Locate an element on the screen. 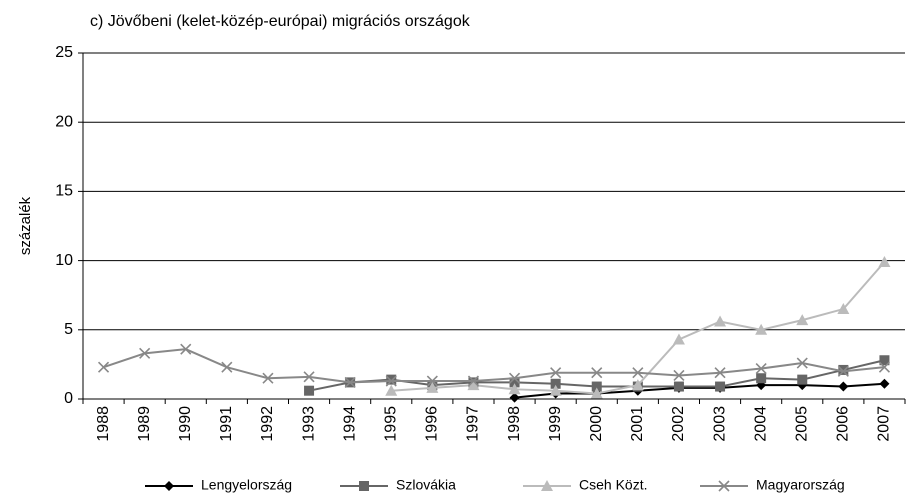 The height and width of the screenshot is (494, 909). x-tick-label: 2000 is located at coordinates (596, 424).